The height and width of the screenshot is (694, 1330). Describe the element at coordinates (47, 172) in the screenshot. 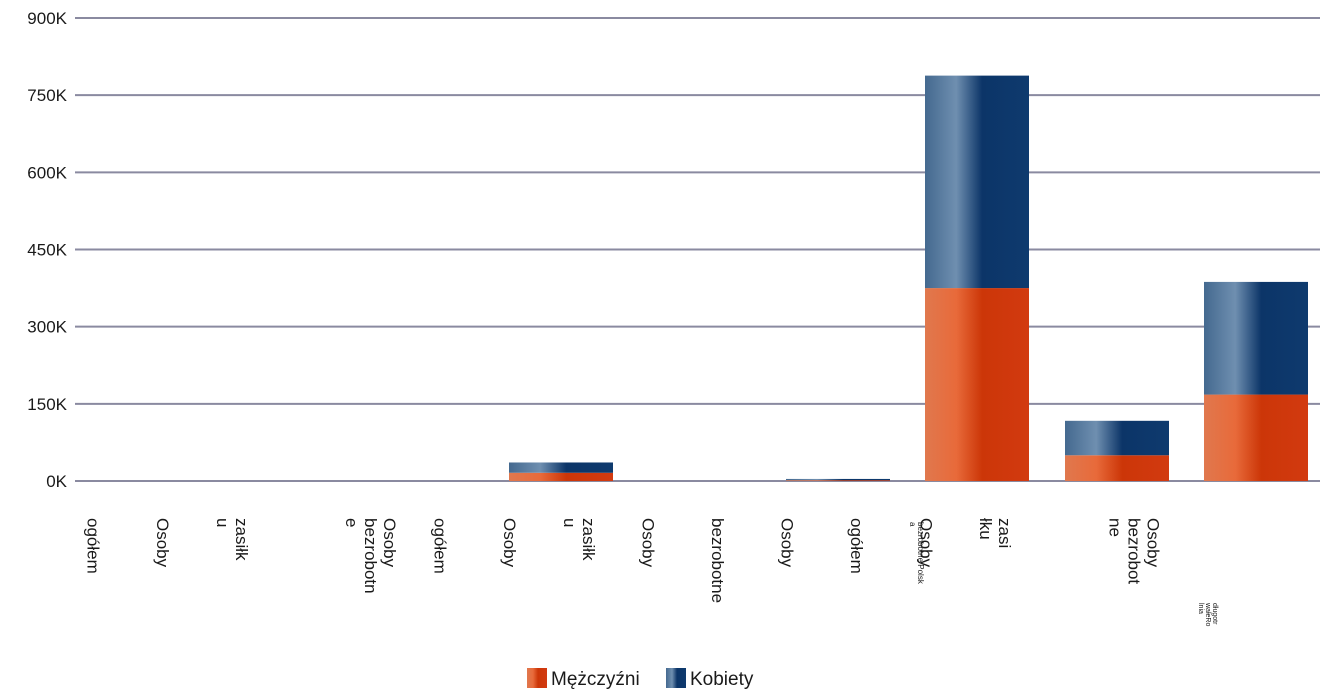

I see `y-tick-label-4: 600K` at that location.